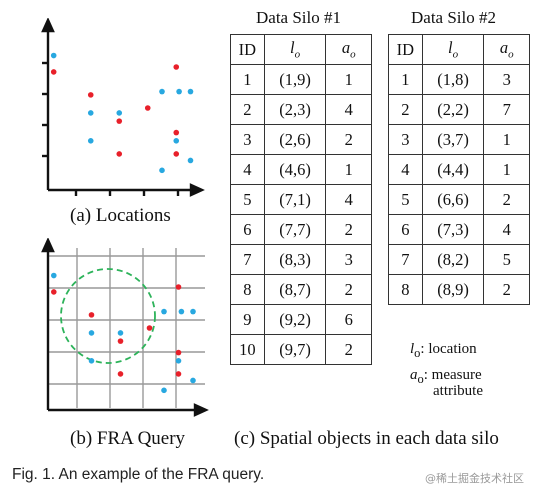  I want to click on table-row: 3 (3,7) 1, so click(459, 139).